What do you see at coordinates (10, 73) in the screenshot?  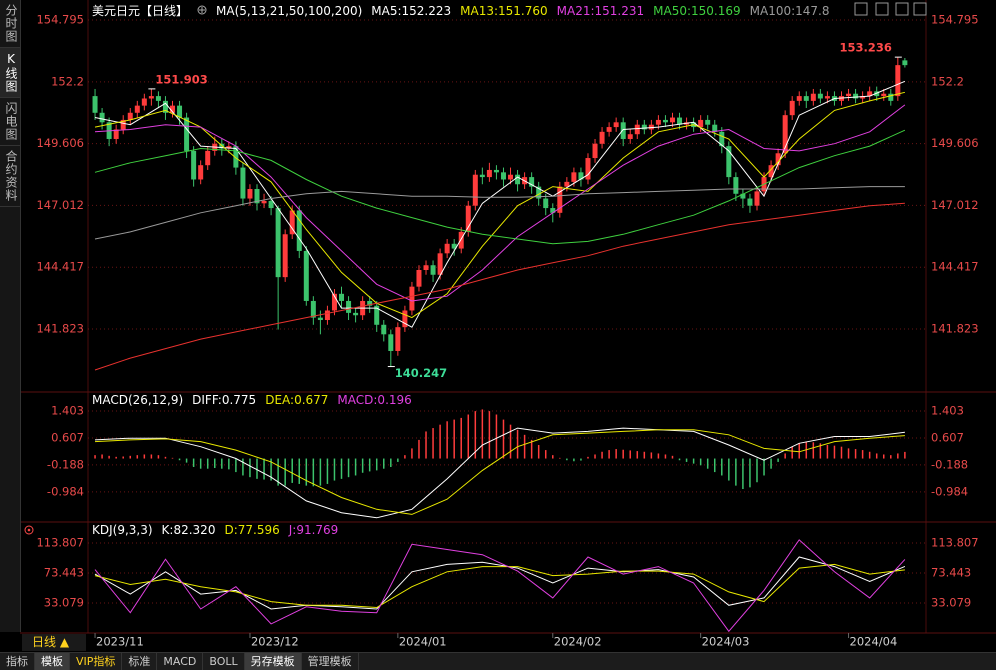 I see `sidebar-tab: K线图` at bounding box center [10, 73].